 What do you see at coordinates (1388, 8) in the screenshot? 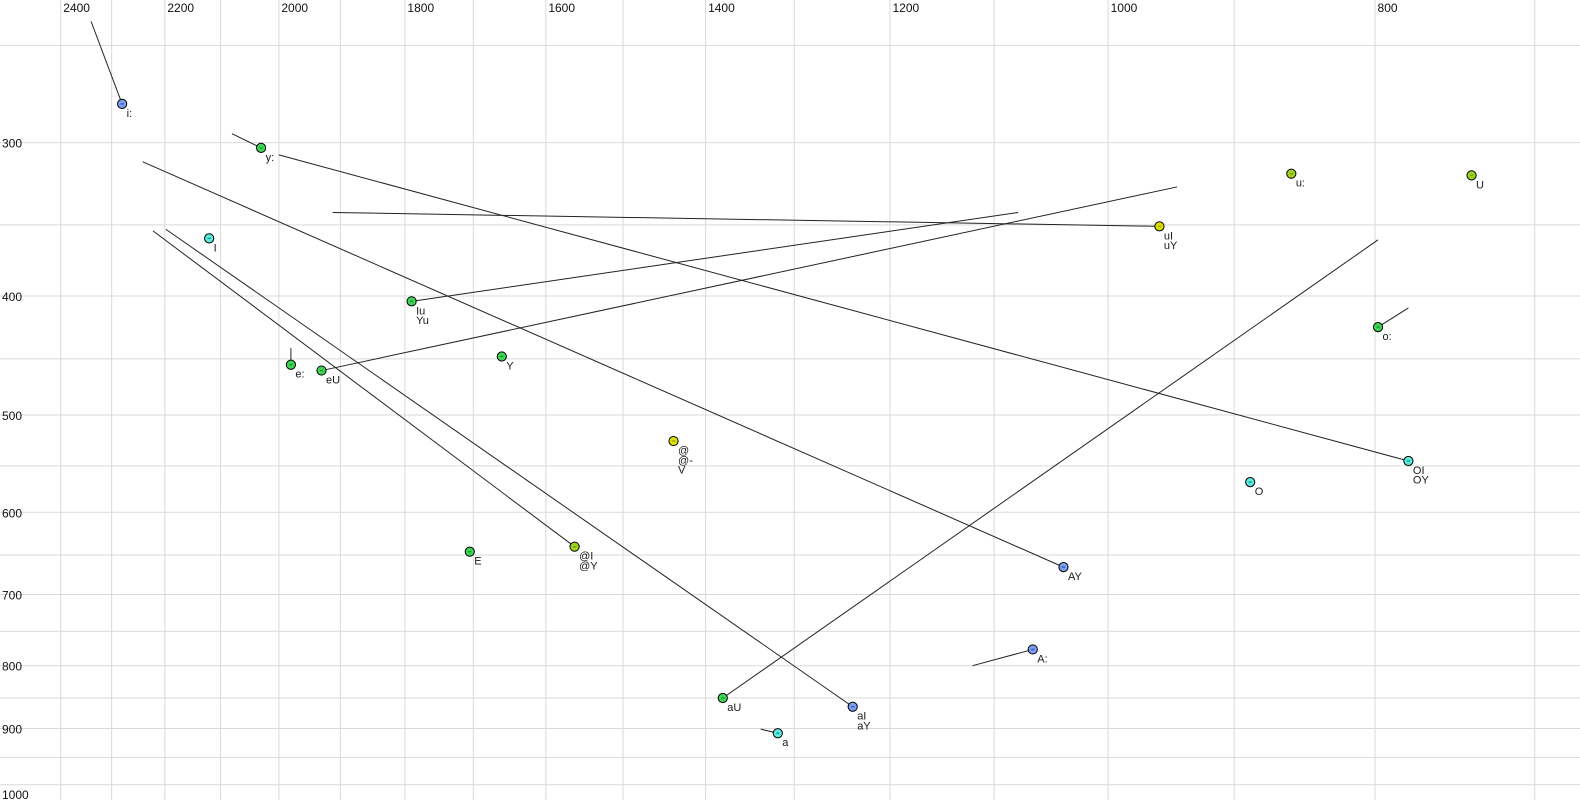
I see `x-tick-label: 800` at bounding box center [1388, 8].